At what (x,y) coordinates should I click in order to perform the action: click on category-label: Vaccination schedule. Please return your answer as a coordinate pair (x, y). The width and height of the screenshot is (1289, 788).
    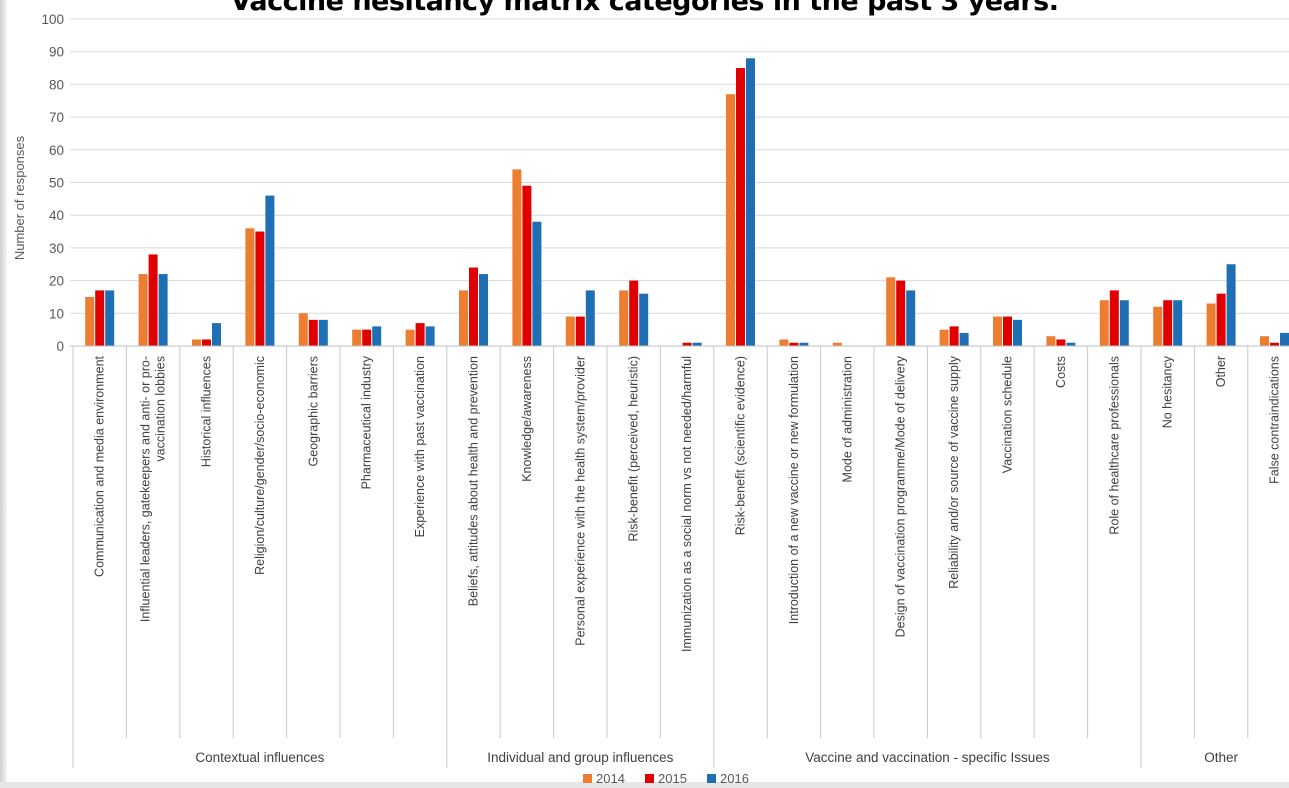
    Looking at the image, I should click on (1008, 414).